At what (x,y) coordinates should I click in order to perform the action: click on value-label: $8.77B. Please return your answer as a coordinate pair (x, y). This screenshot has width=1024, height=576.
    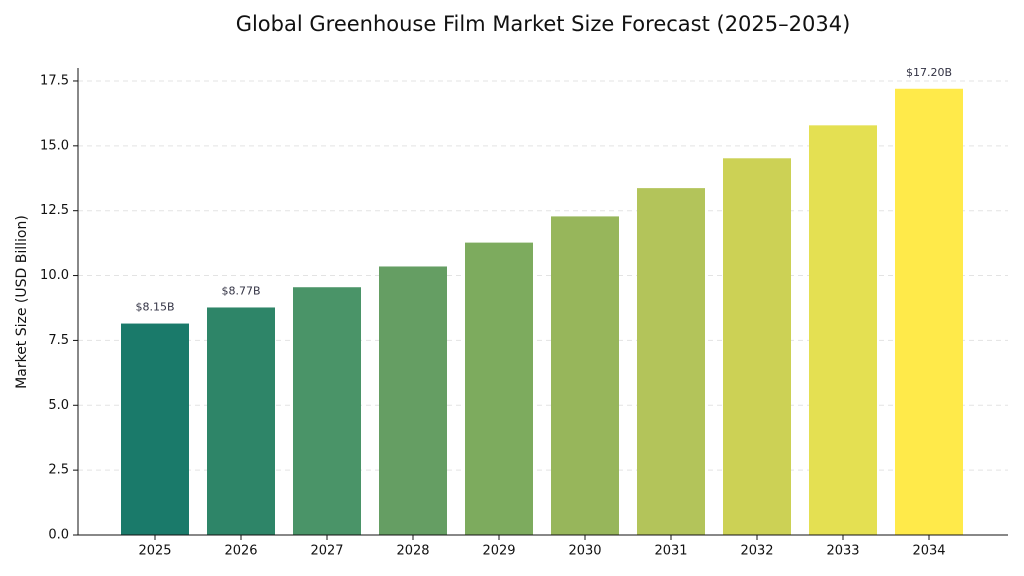
    Looking at the image, I should click on (240, 290).